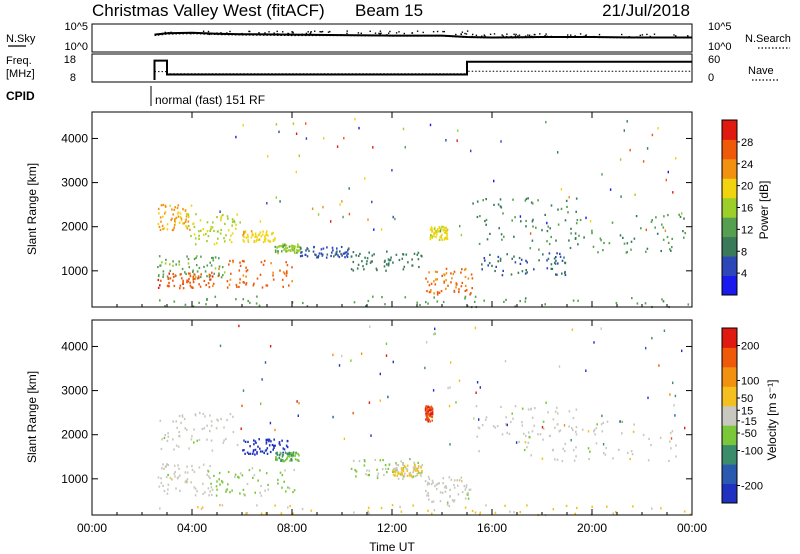 Image resolution: width=800 pixels, height=554 pixels. Describe the element at coordinates (76, 27) in the screenshot. I see `nsky-tick-top: 10^5` at that location.